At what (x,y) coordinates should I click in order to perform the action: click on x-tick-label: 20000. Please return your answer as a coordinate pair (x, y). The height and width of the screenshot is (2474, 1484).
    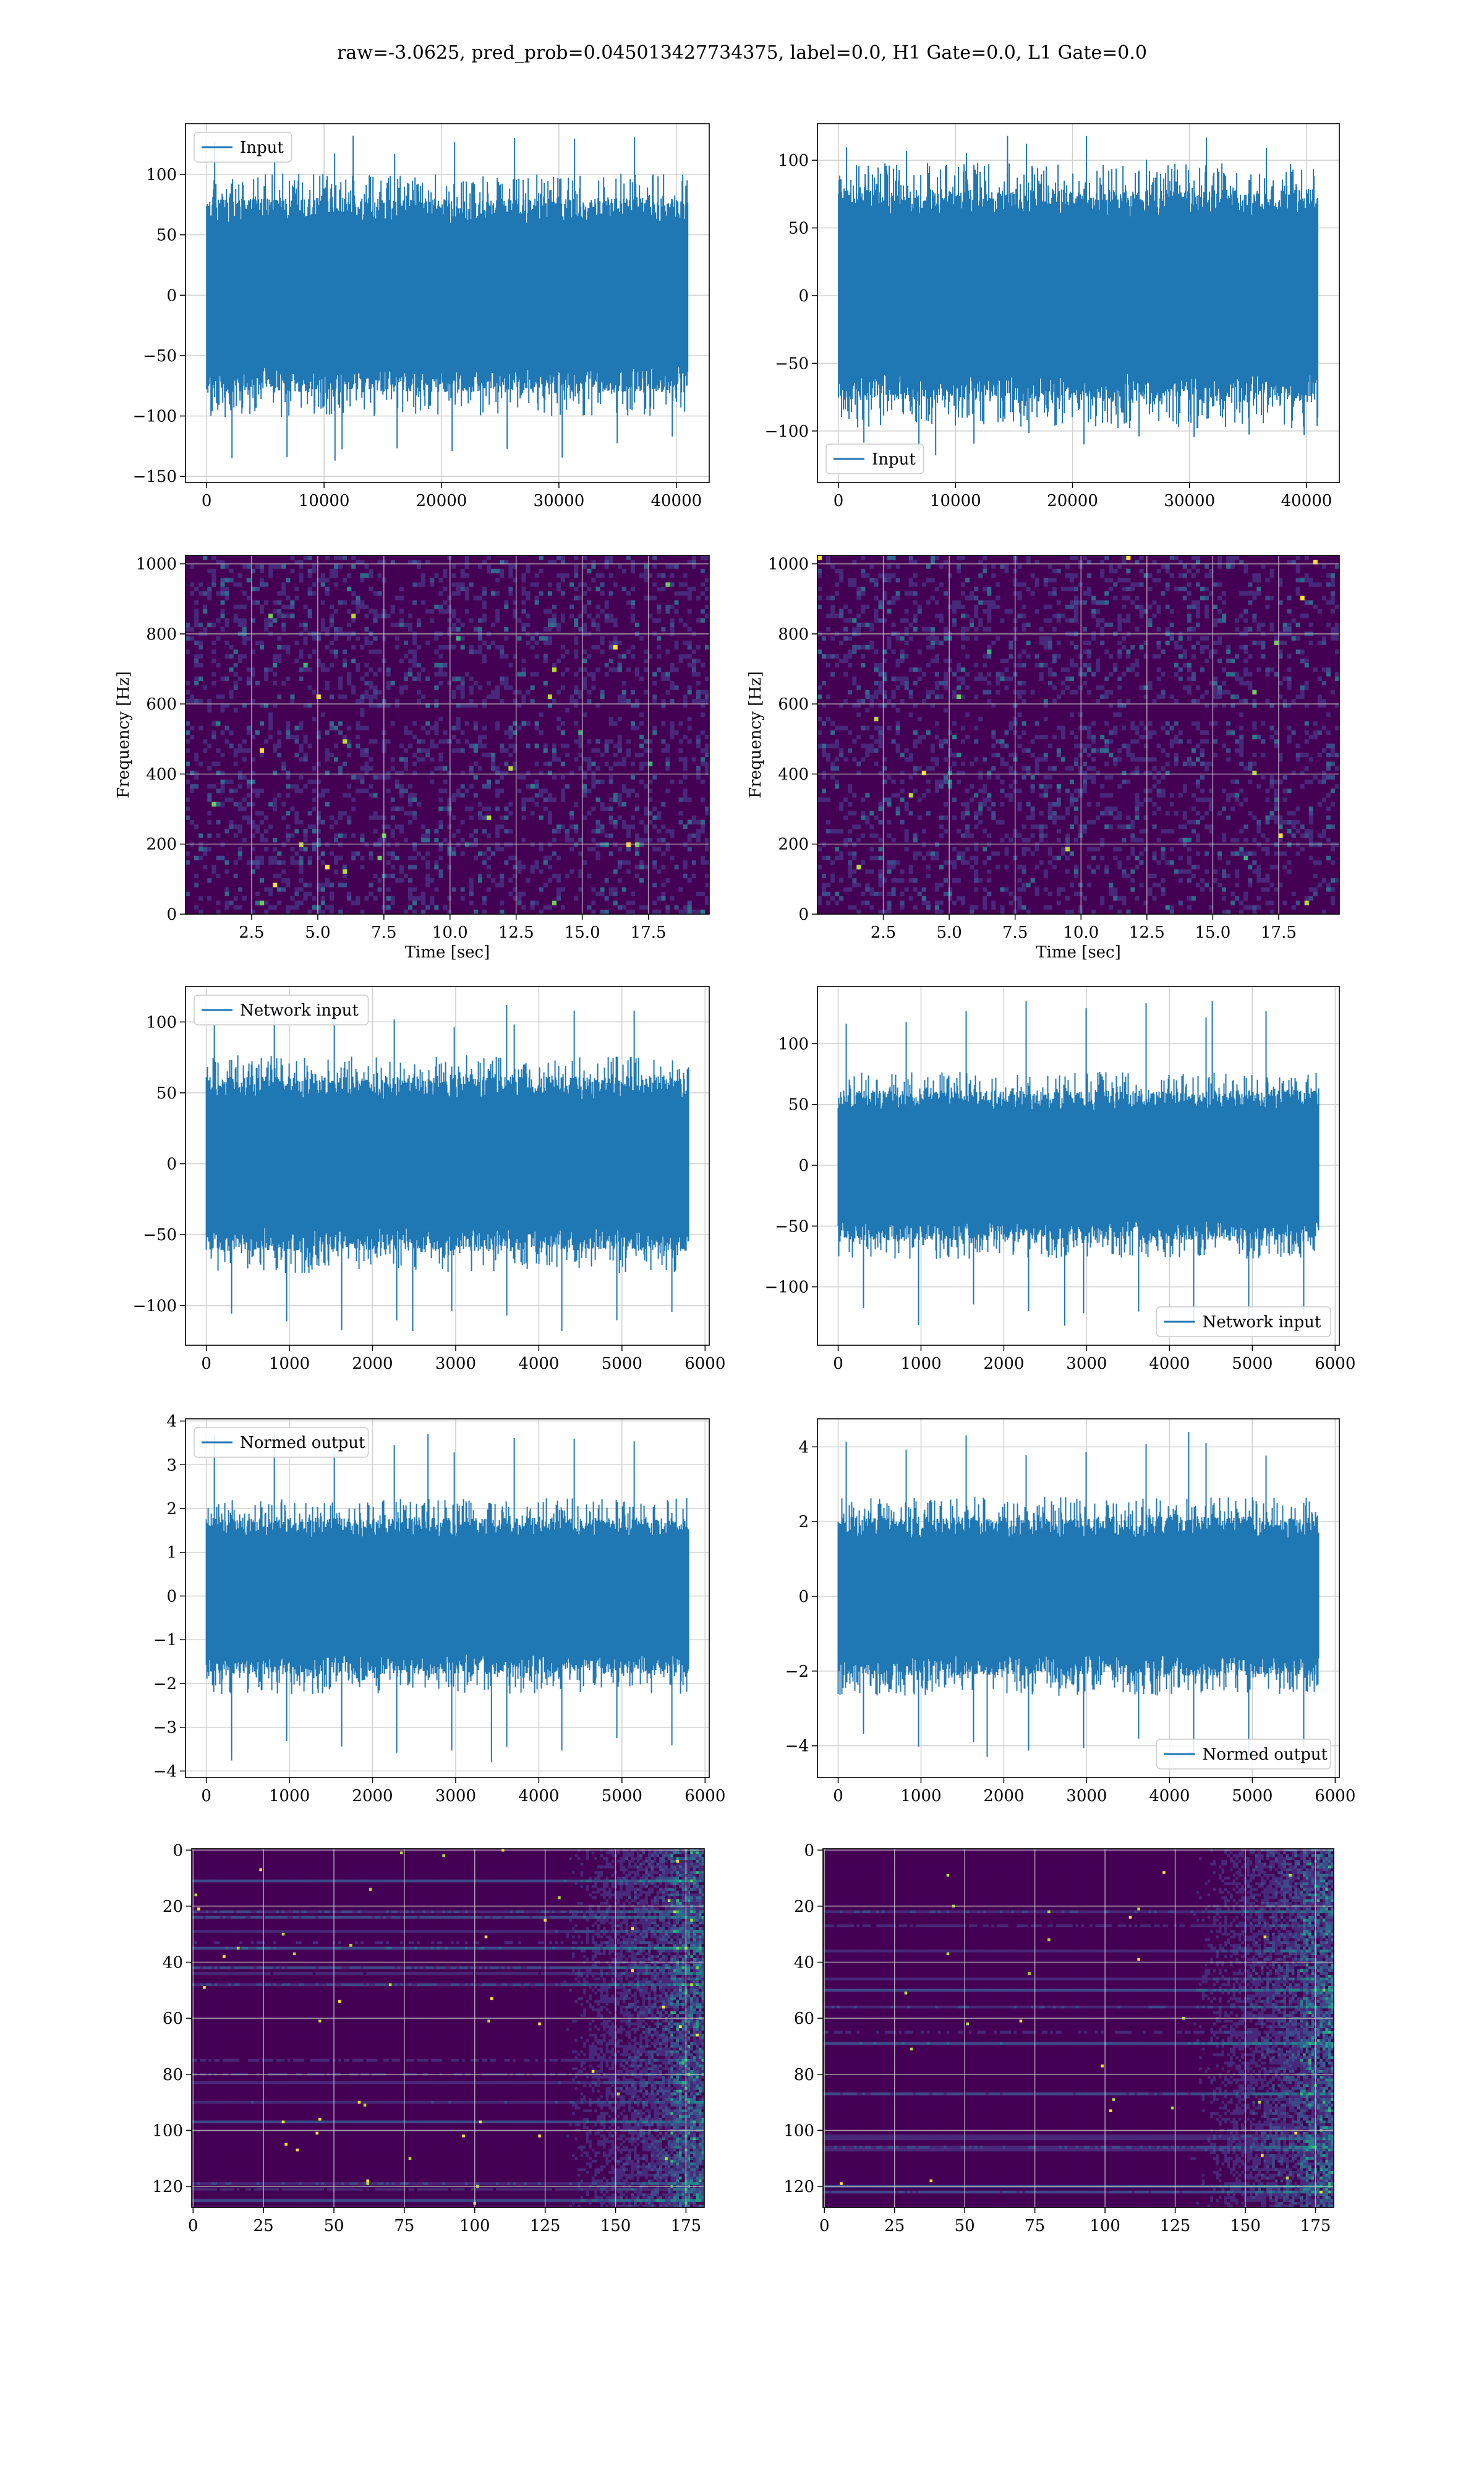
    Looking at the image, I should click on (1072, 501).